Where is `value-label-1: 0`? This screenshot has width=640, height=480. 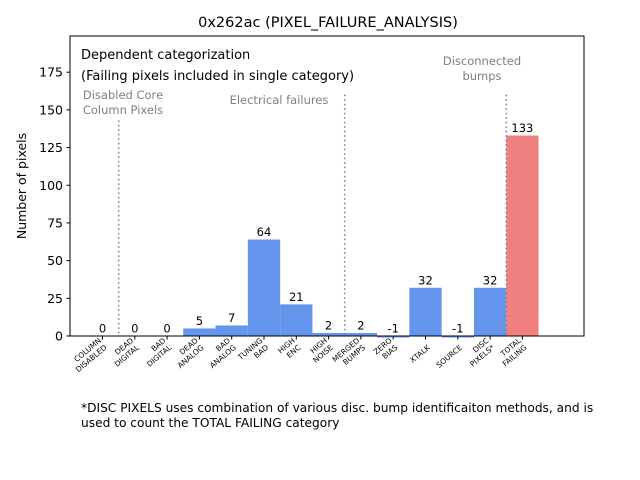 value-label-1: 0 is located at coordinates (102, 329).